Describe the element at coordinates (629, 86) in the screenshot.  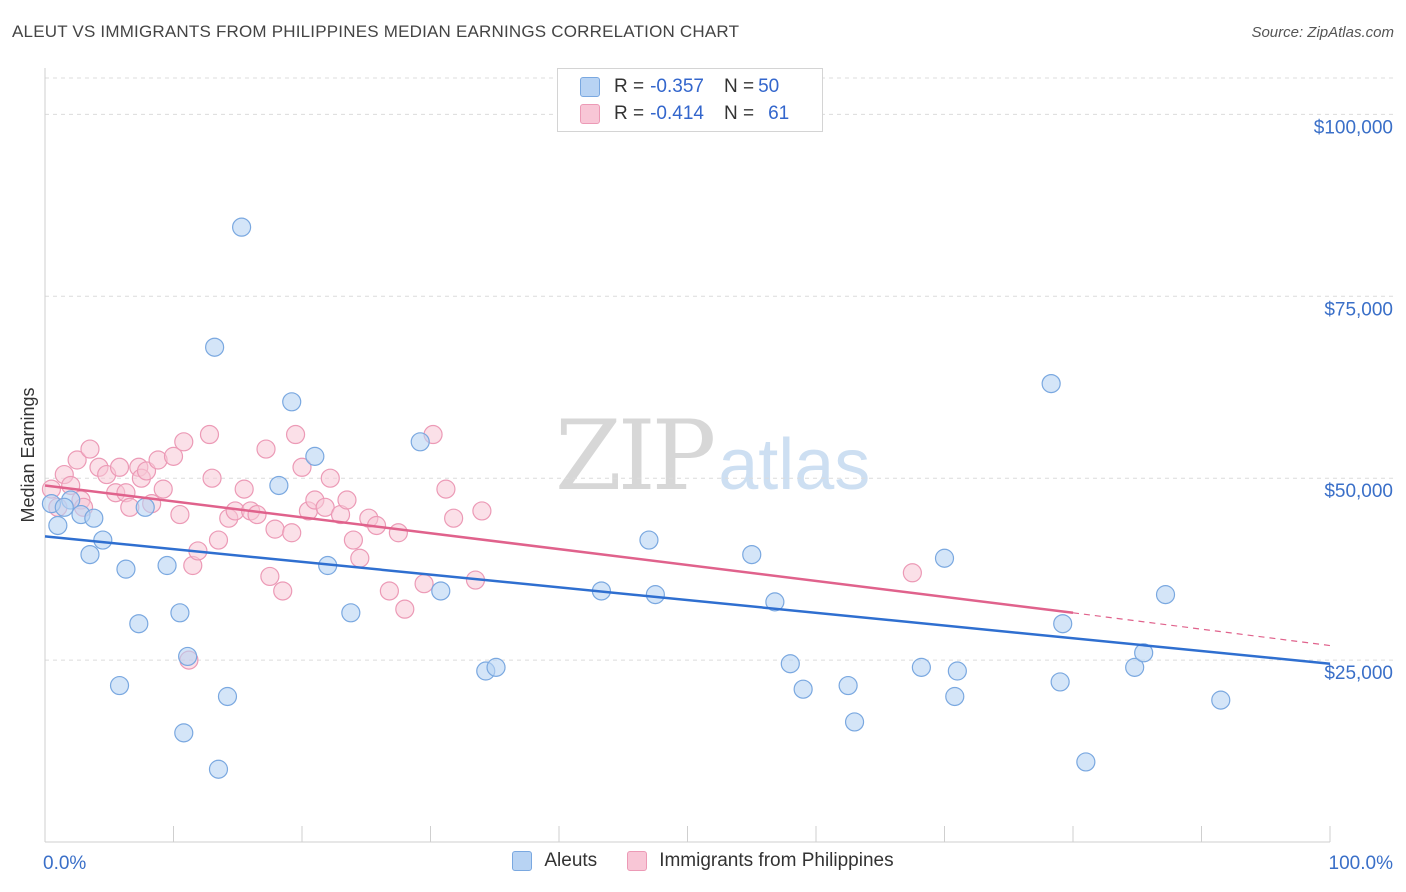
I see `legend-r-label: R =` at that location.